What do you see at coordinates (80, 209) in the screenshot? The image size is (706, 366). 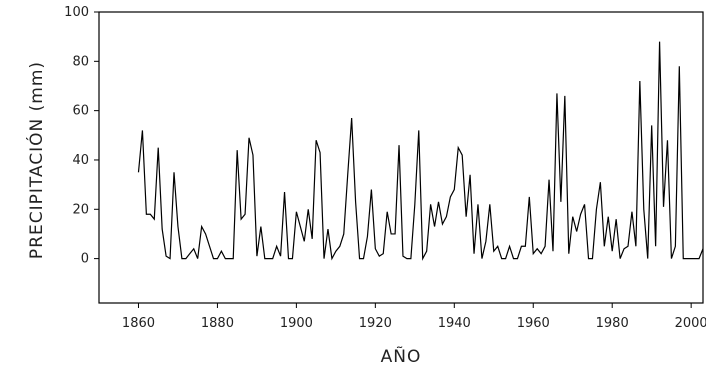 I see `y-tick-label: 20` at bounding box center [80, 209].